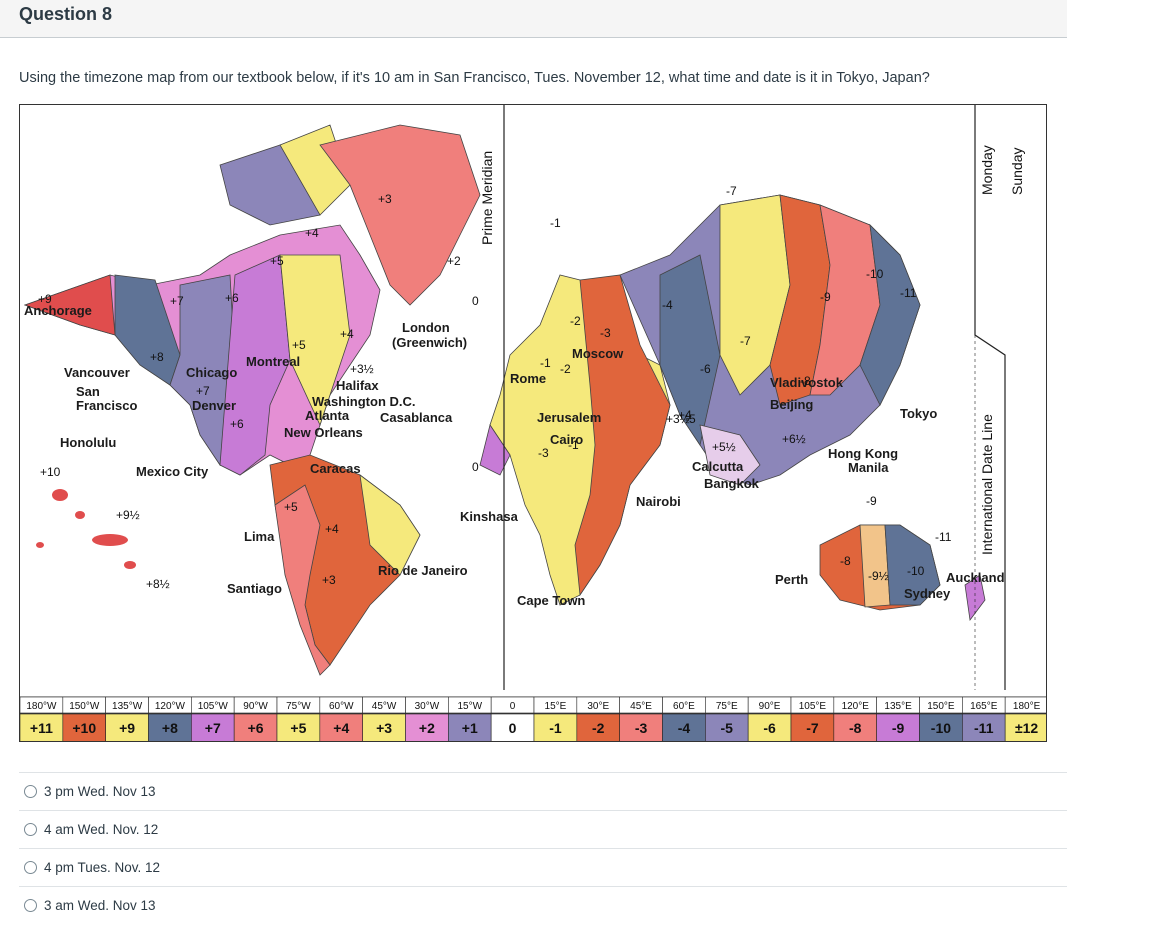  Describe the element at coordinates (658, 501) in the screenshot. I see `city-label: Nairobi` at that location.